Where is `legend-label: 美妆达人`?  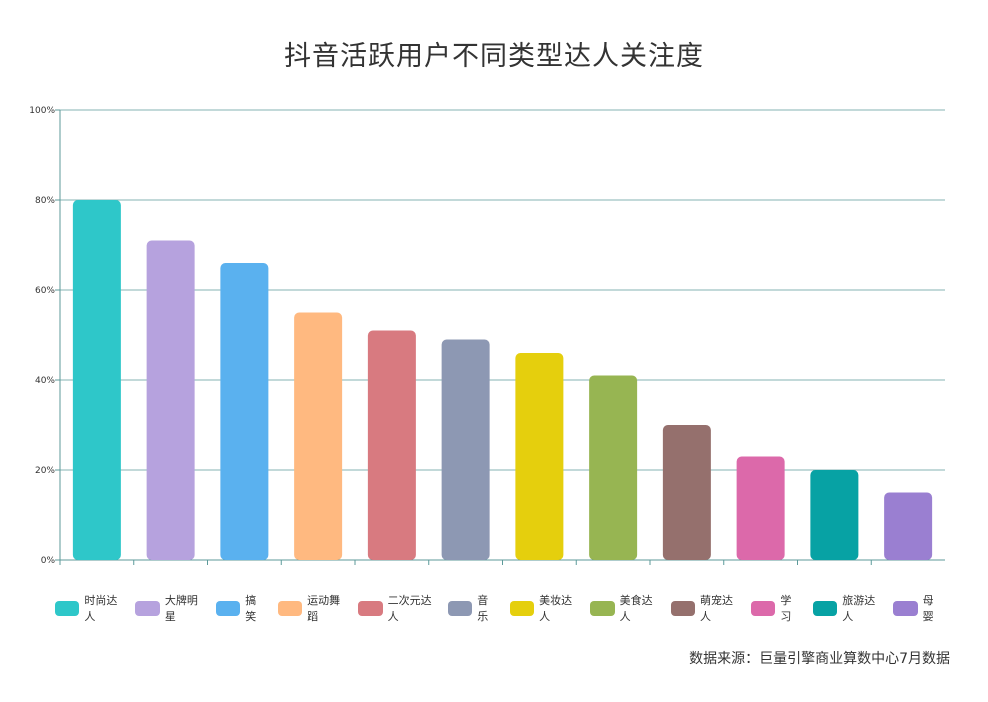
legend-label: 美妆达人 is located at coordinates (556, 608).